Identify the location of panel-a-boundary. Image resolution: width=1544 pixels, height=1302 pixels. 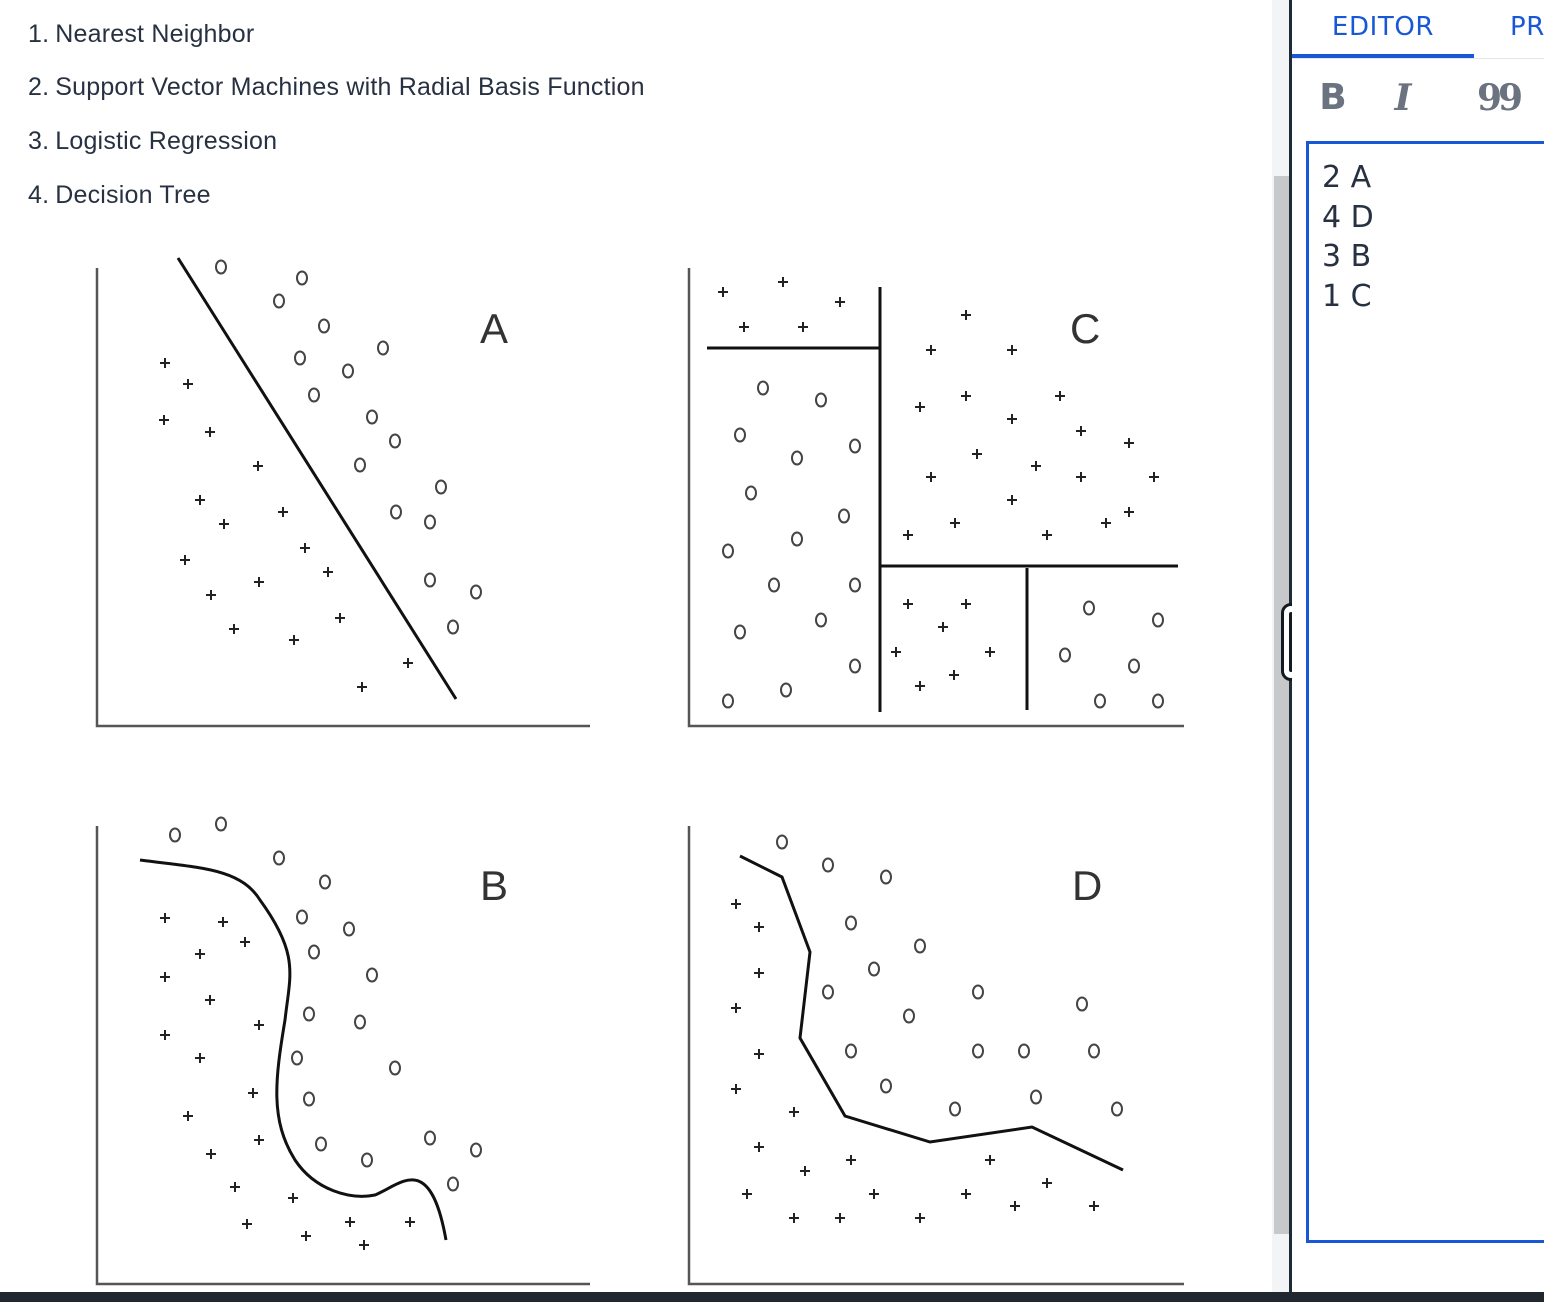
(317, 478).